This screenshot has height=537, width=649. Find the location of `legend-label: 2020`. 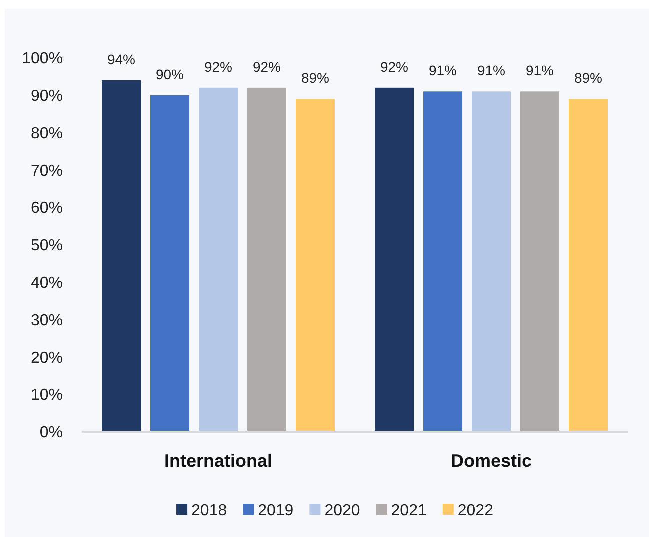

legend-label: 2020 is located at coordinates (342, 511).